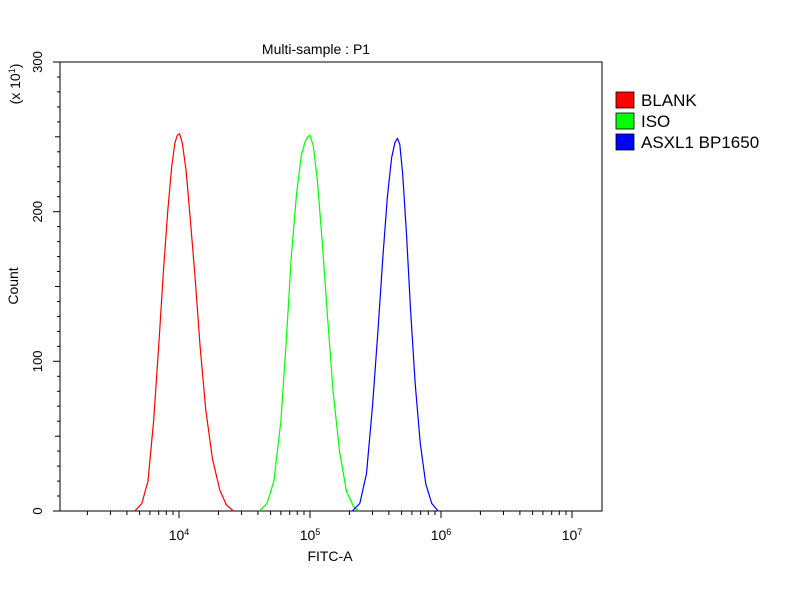 Image resolution: width=800 pixels, height=600 pixels. I want to click on y-scale-note: (x 101), so click(15, 84).